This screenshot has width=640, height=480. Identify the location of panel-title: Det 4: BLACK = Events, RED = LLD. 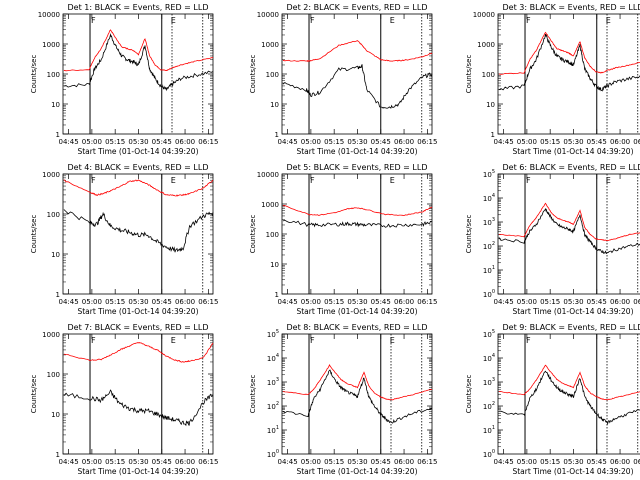
(138, 167).